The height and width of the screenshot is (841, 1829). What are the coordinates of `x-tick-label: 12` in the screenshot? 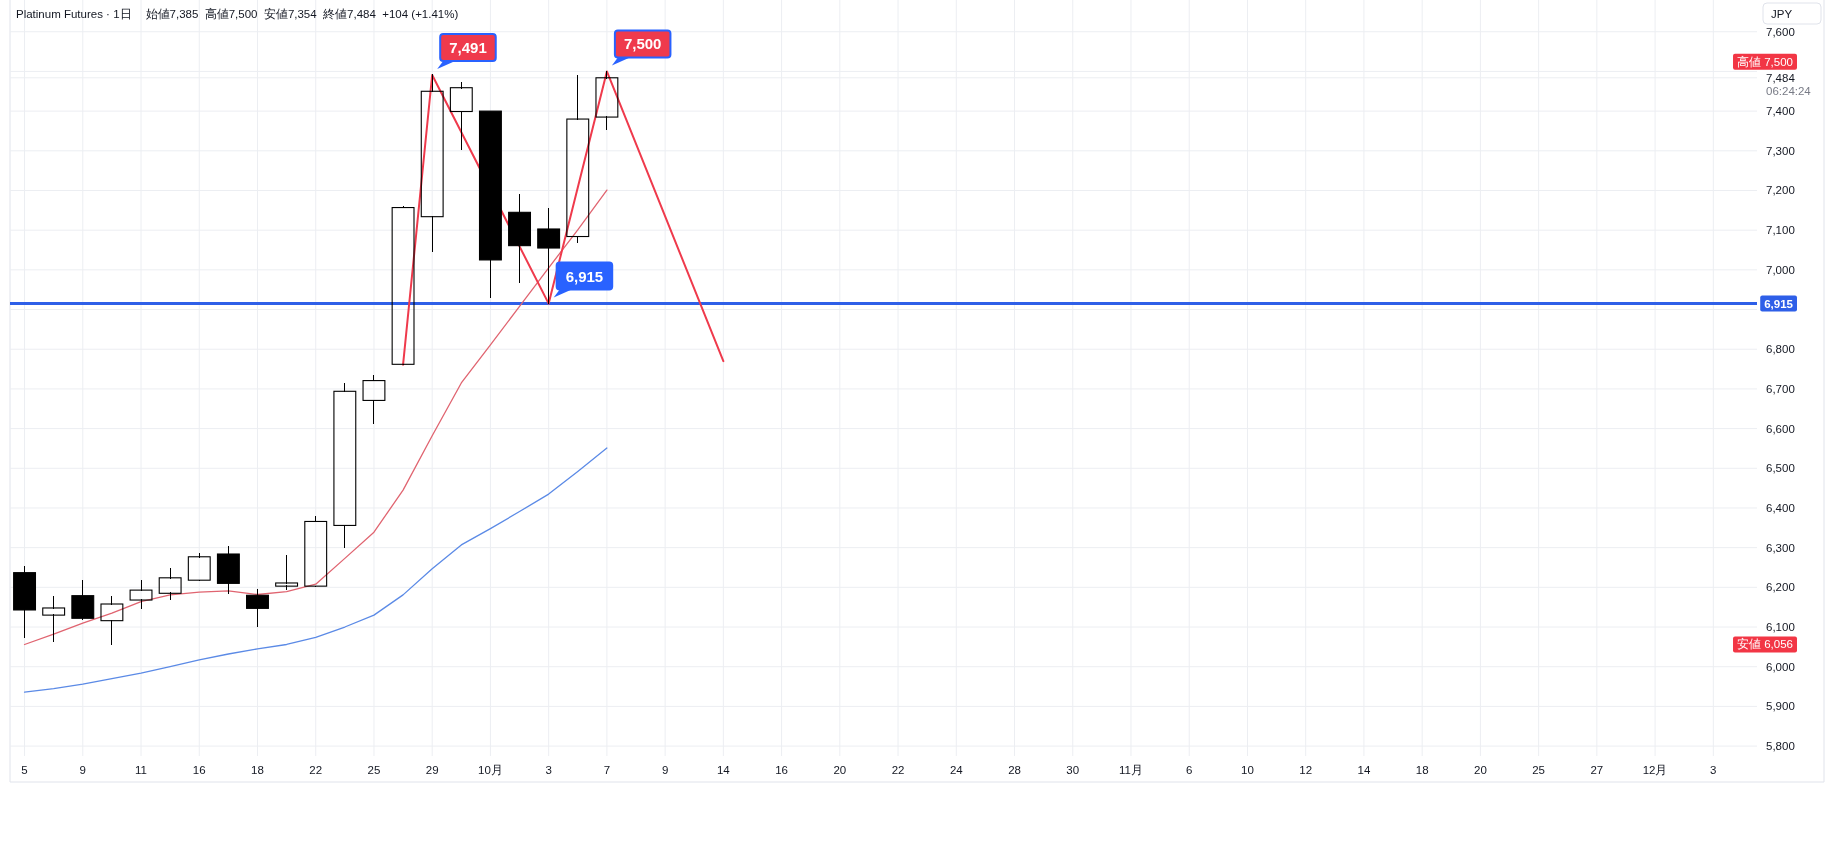 It's located at (1306, 770).